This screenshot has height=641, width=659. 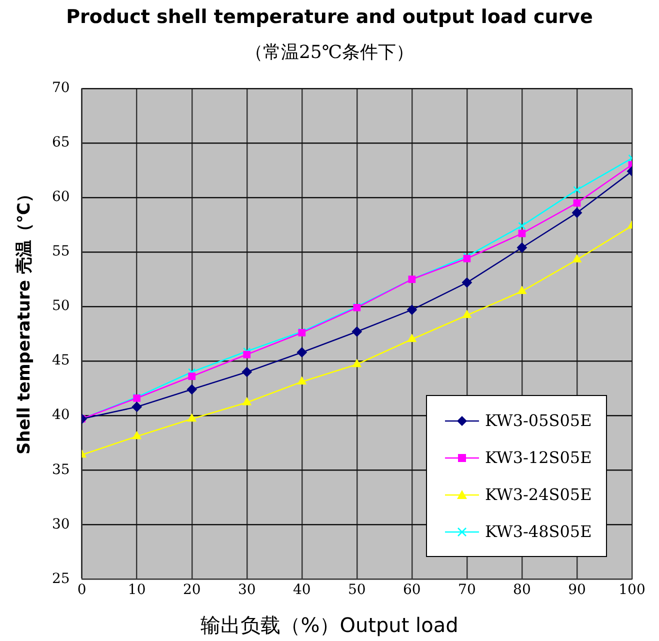 What do you see at coordinates (61, 306) in the screenshot?
I see `y-tick-label: 50` at bounding box center [61, 306].